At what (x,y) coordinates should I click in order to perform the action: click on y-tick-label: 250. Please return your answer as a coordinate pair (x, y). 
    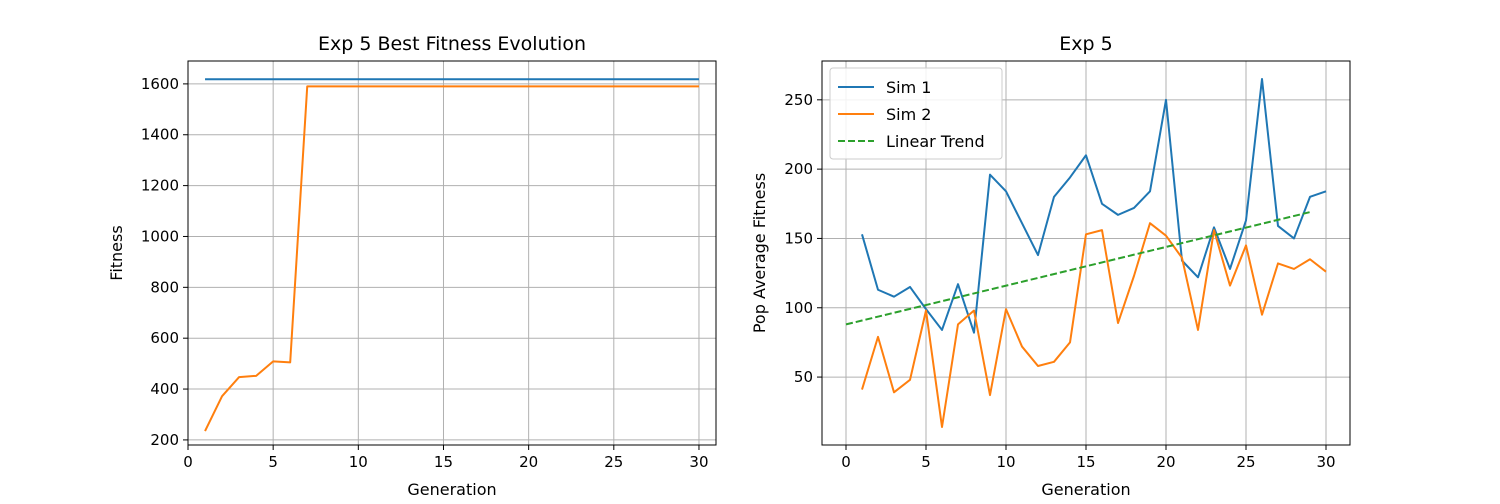
    Looking at the image, I should click on (798, 100).